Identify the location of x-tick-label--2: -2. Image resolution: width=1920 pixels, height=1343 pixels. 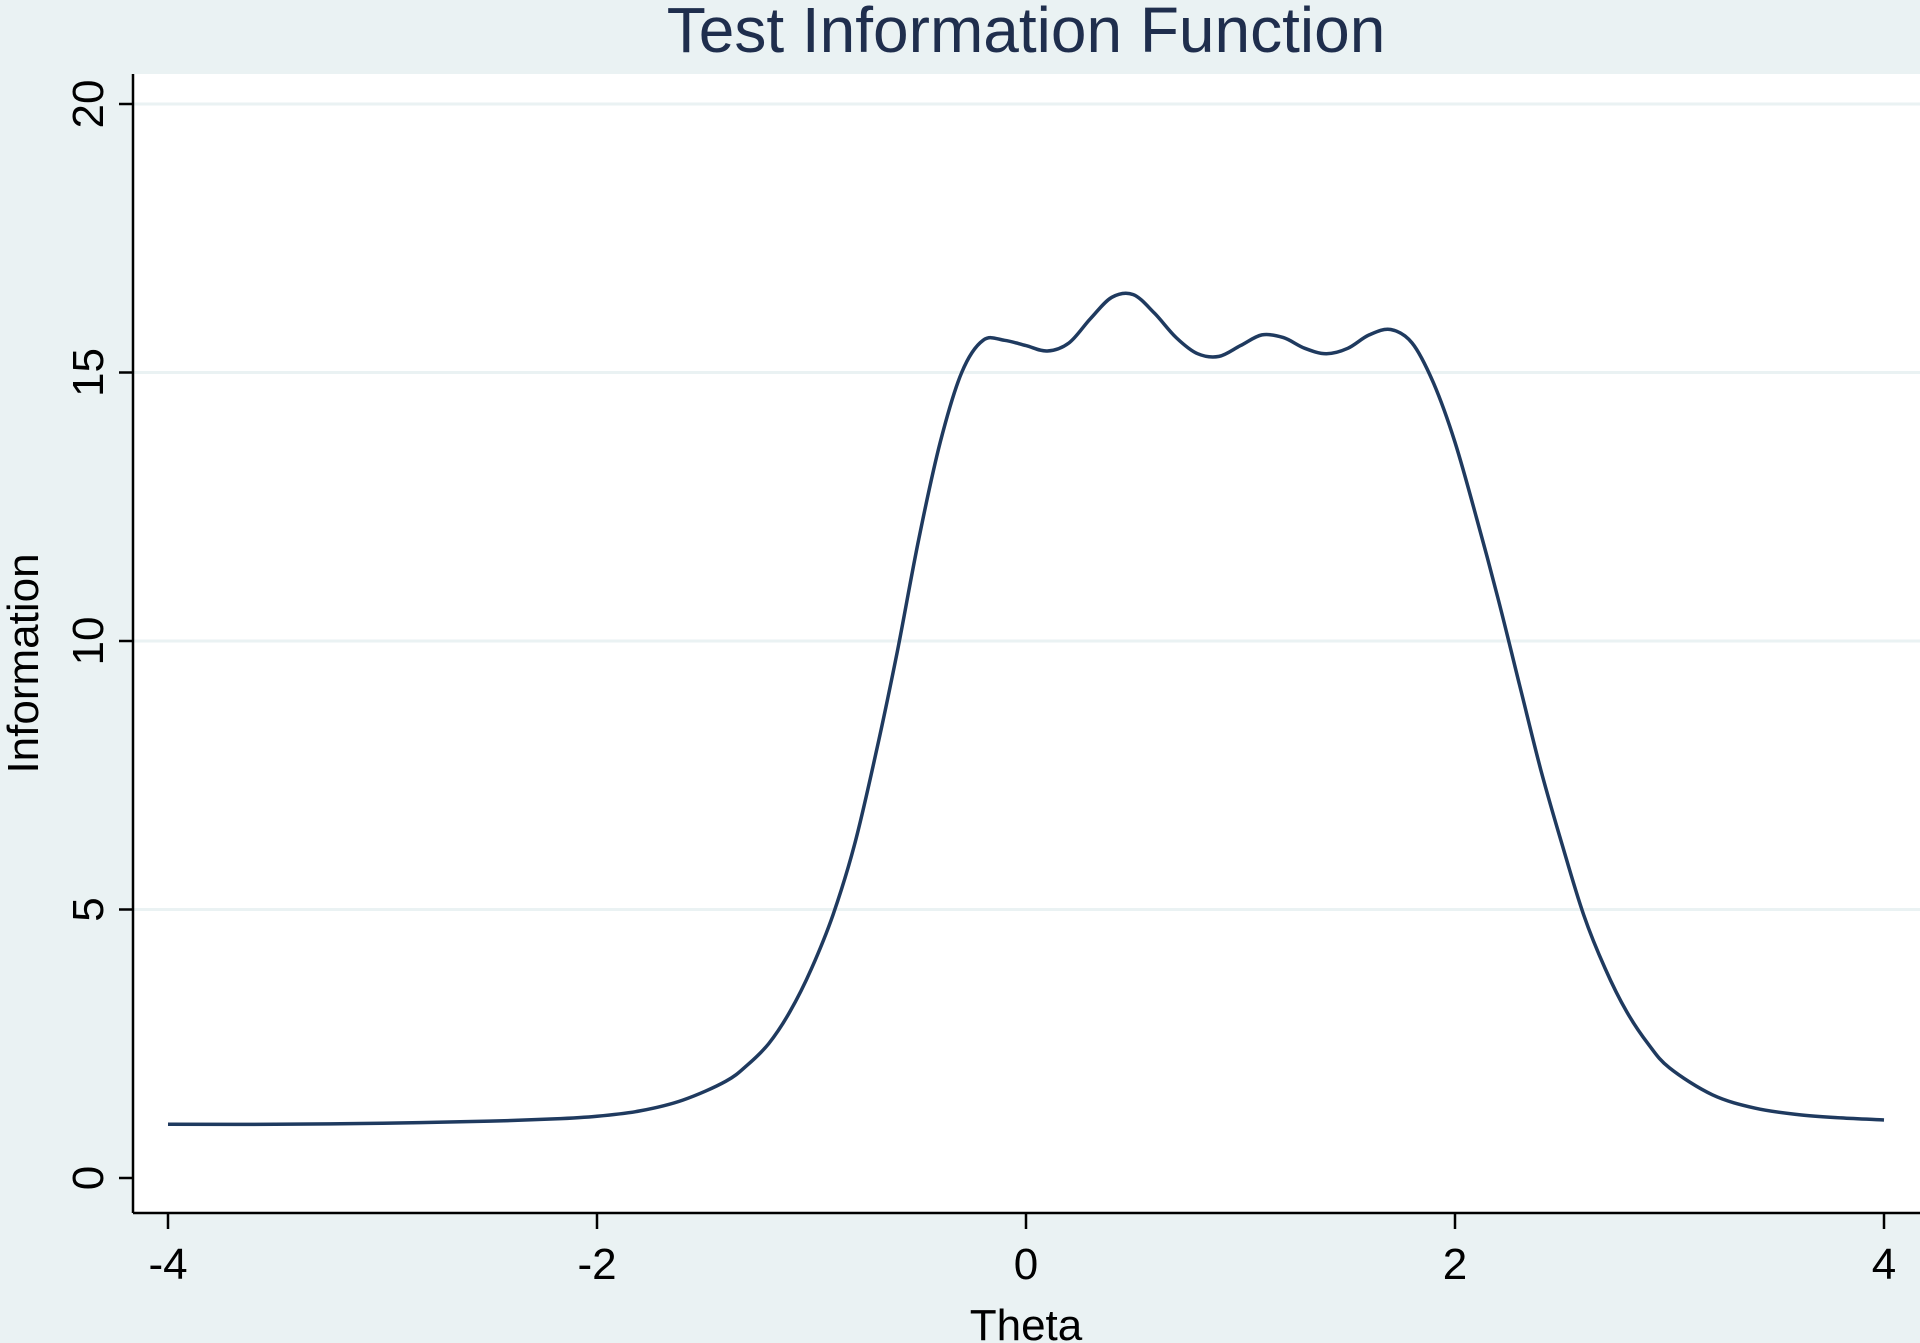
(596, 1264).